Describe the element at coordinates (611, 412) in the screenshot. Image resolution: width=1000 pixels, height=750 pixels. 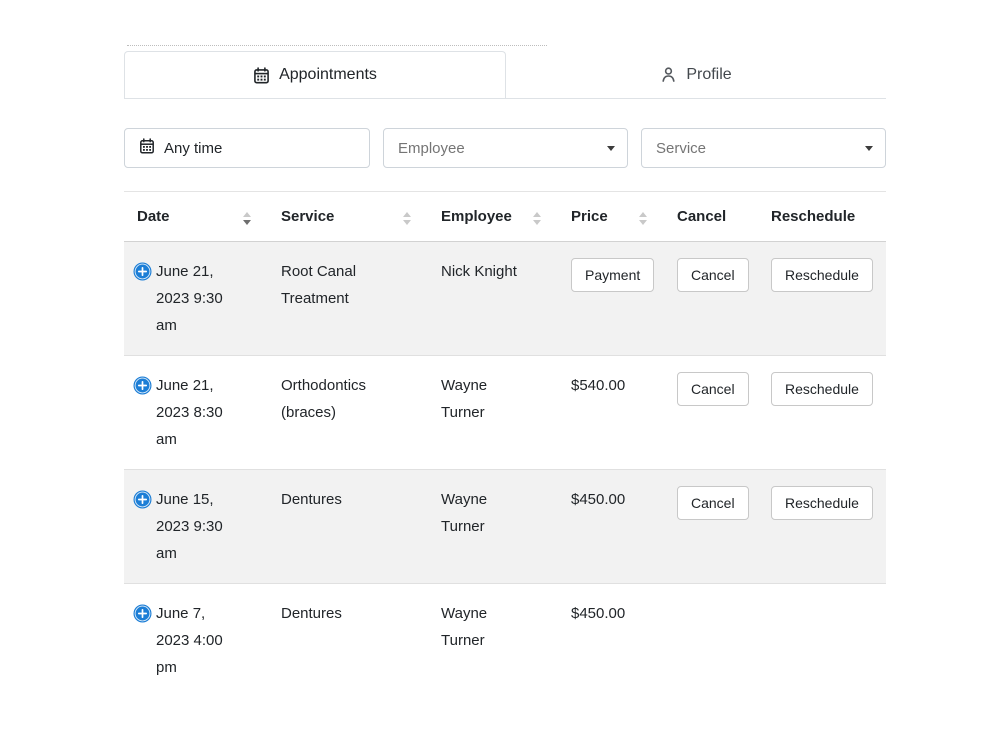
I see `appointment-price: $540.00` at that location.